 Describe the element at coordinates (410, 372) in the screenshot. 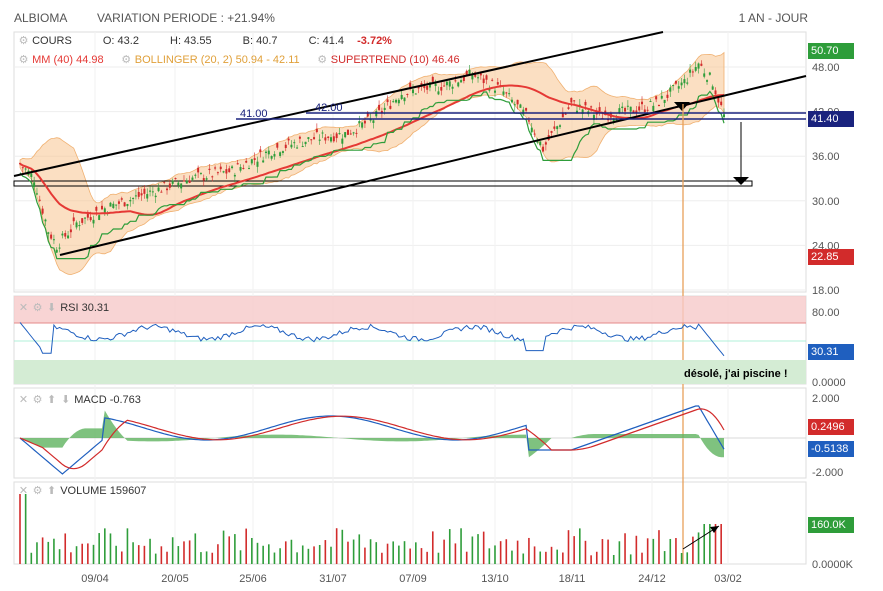

I see `rsi-oversold-zone` at that location.